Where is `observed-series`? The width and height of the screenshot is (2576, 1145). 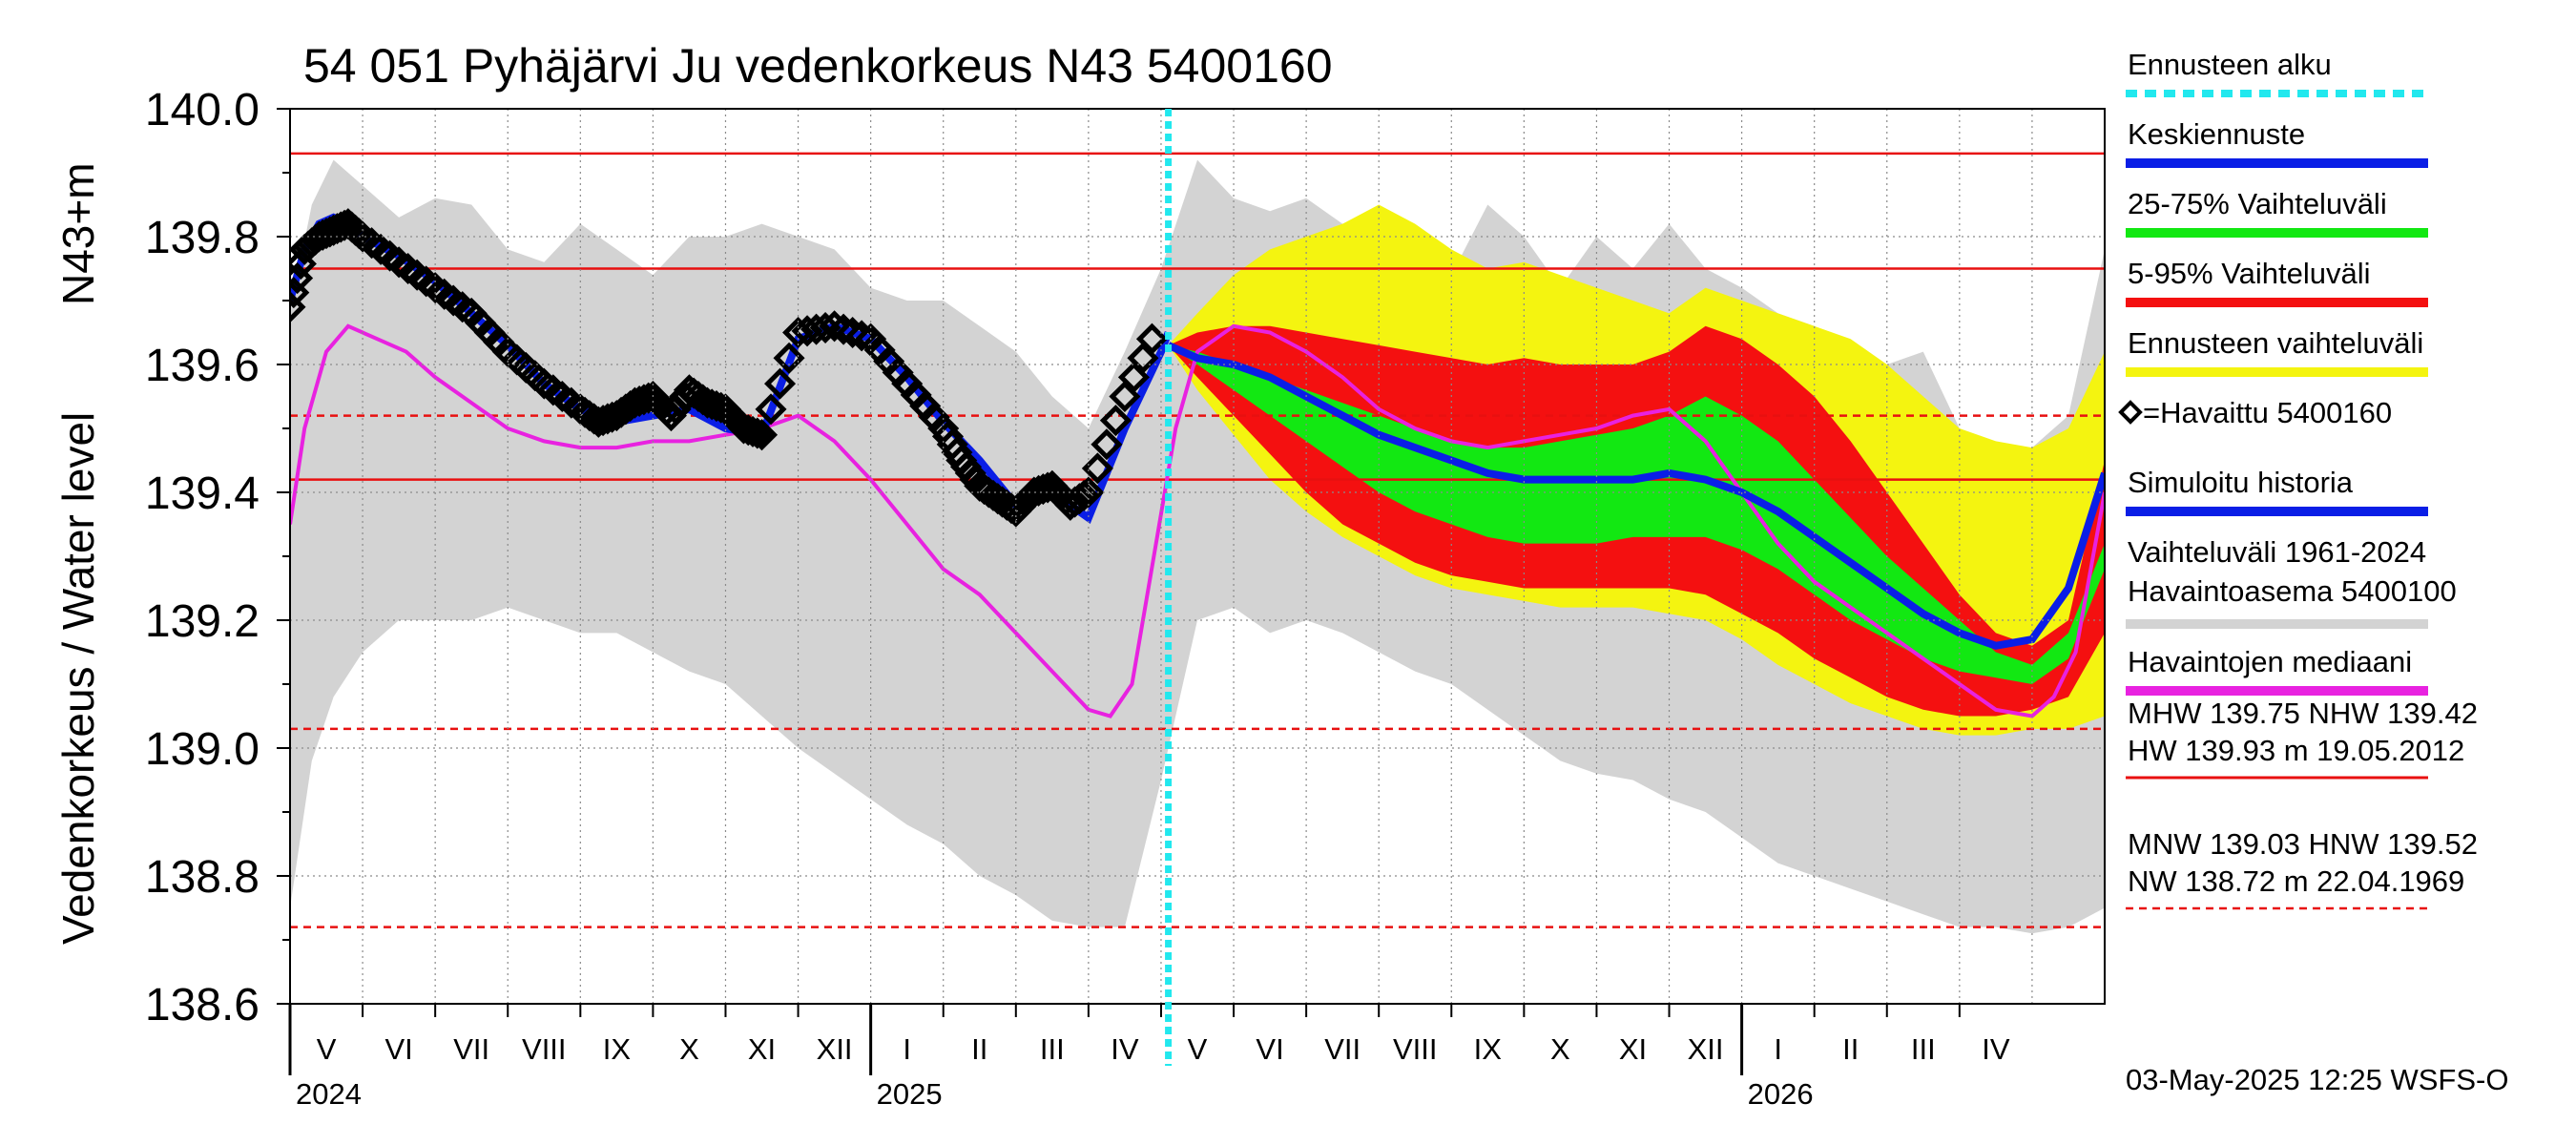
observed-series is located at coordinates (729, 368).